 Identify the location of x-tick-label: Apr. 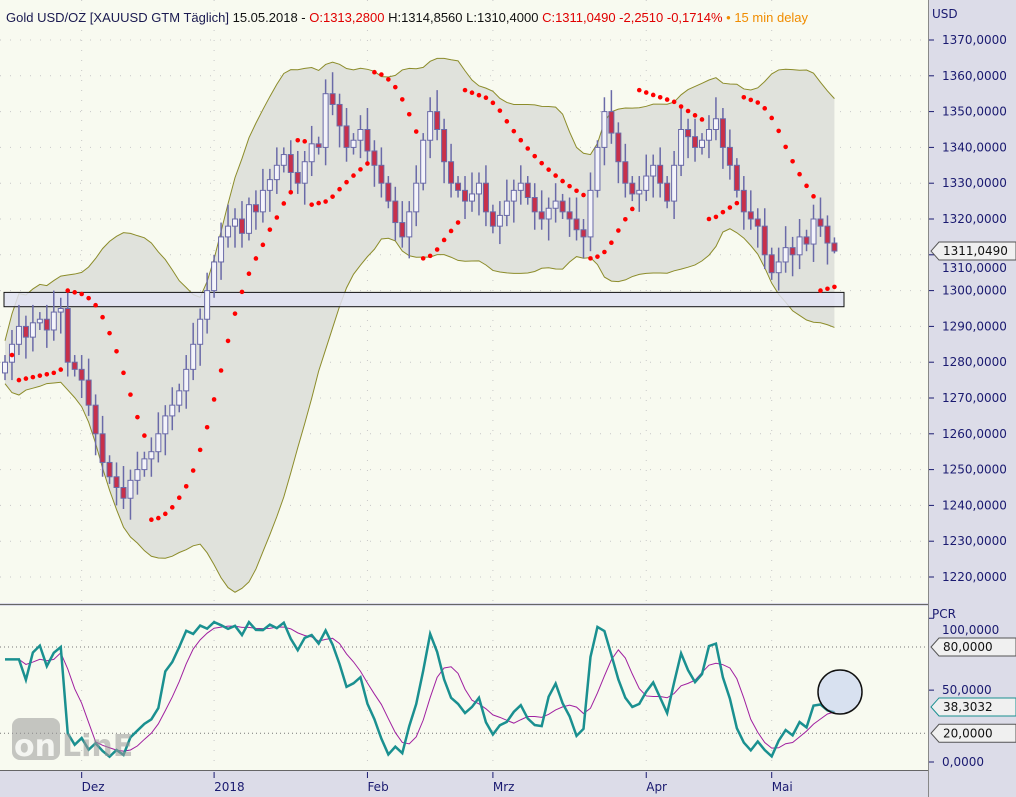
(656, 787).